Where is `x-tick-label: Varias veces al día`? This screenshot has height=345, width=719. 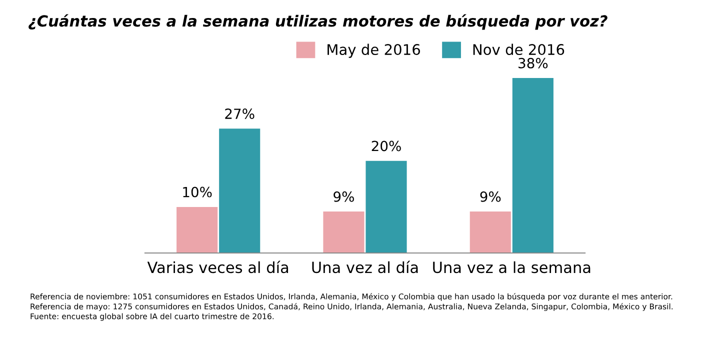
x-tick-label: Varias veces al día is located at coordinates (217, 267).